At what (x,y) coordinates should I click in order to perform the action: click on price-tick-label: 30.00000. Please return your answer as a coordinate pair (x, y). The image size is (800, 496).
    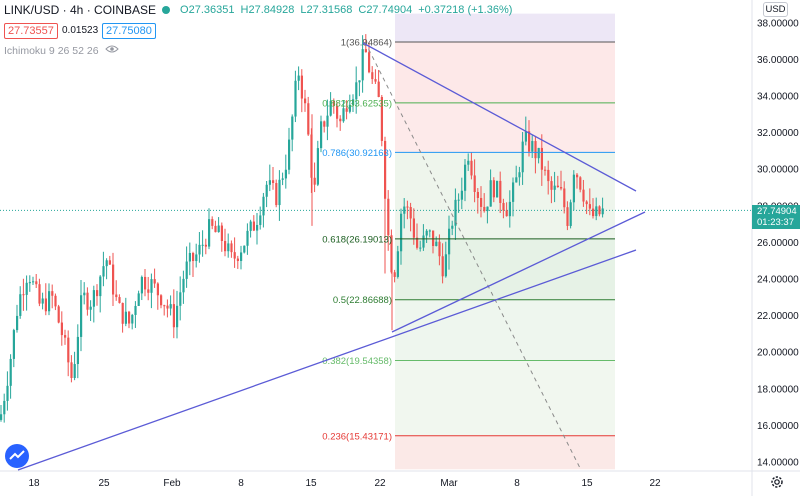
    Looking at the image, I should click on (778, 170).